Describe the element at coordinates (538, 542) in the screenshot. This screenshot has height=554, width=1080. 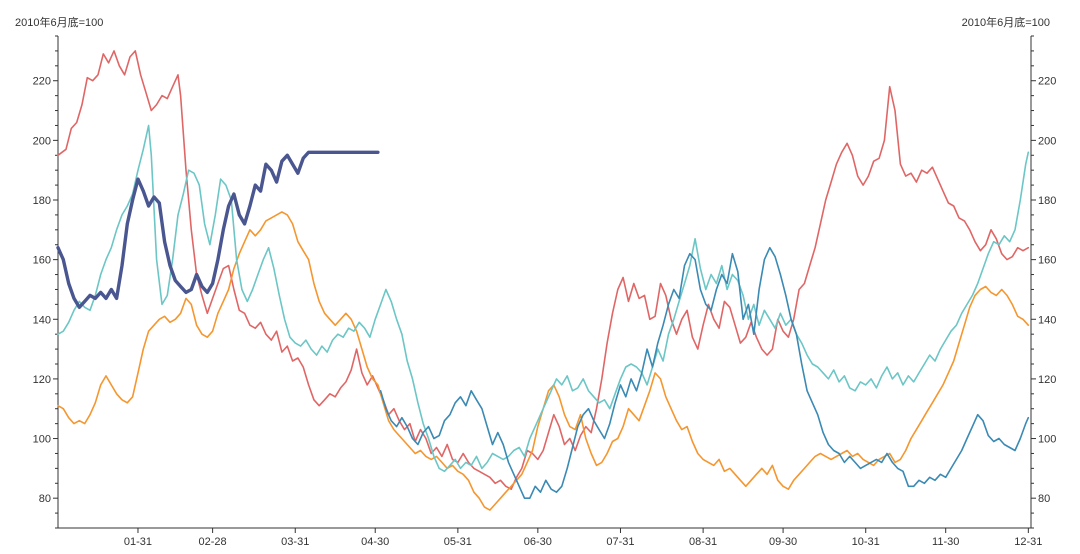
I see `x-tick-label: 06-30` at that location.